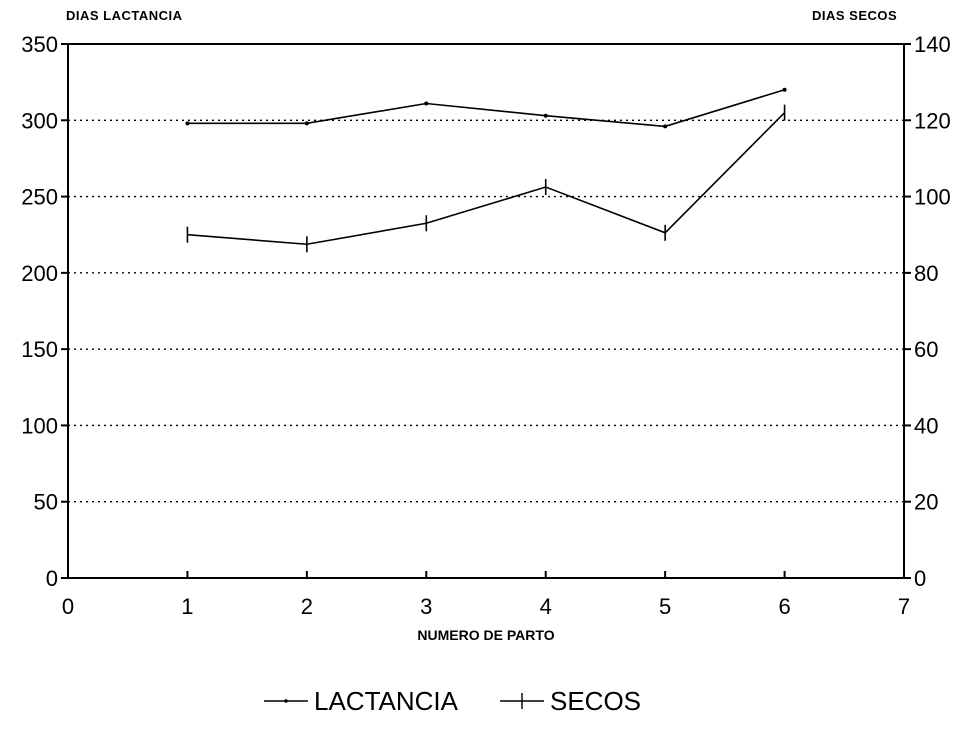 This screenshot has height=734, width=964. Describe the element at coordinates (926, 425) in the screenshot. I see `right-axis-tick-label: 40` at that location.